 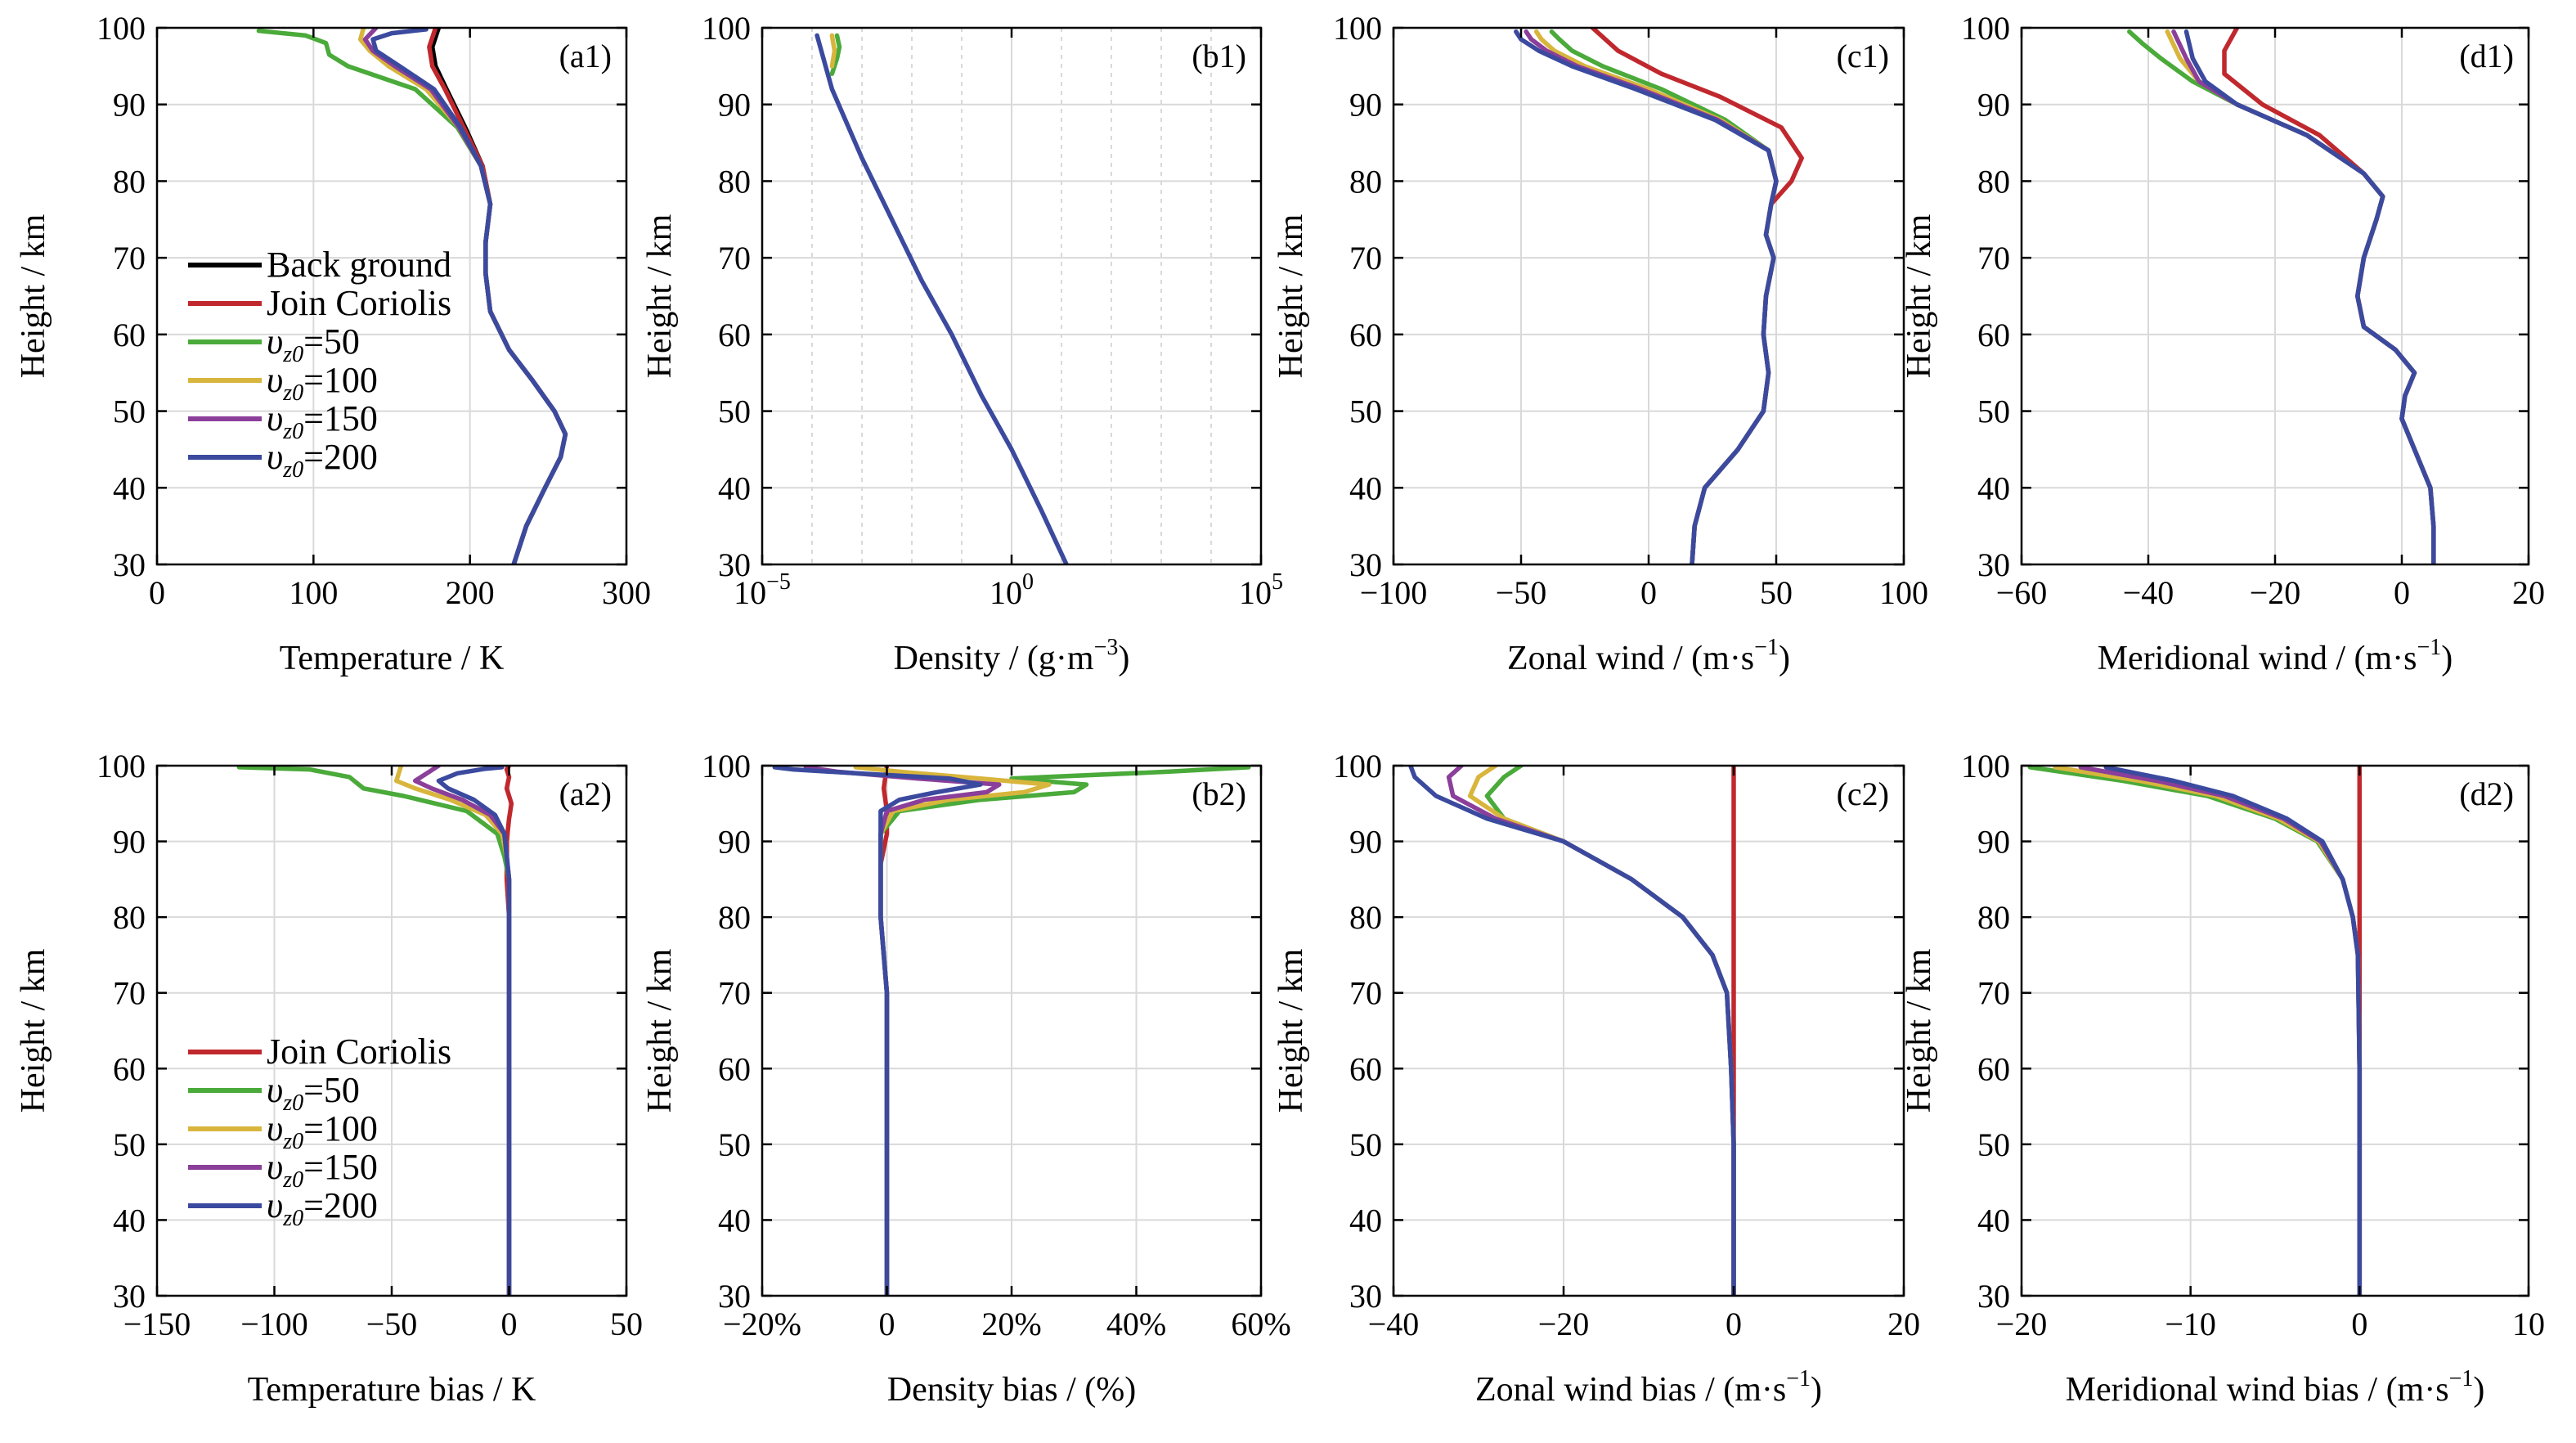 I want to click on x-axis-label: Density bias / (%), so click(x=1012, y=1390).